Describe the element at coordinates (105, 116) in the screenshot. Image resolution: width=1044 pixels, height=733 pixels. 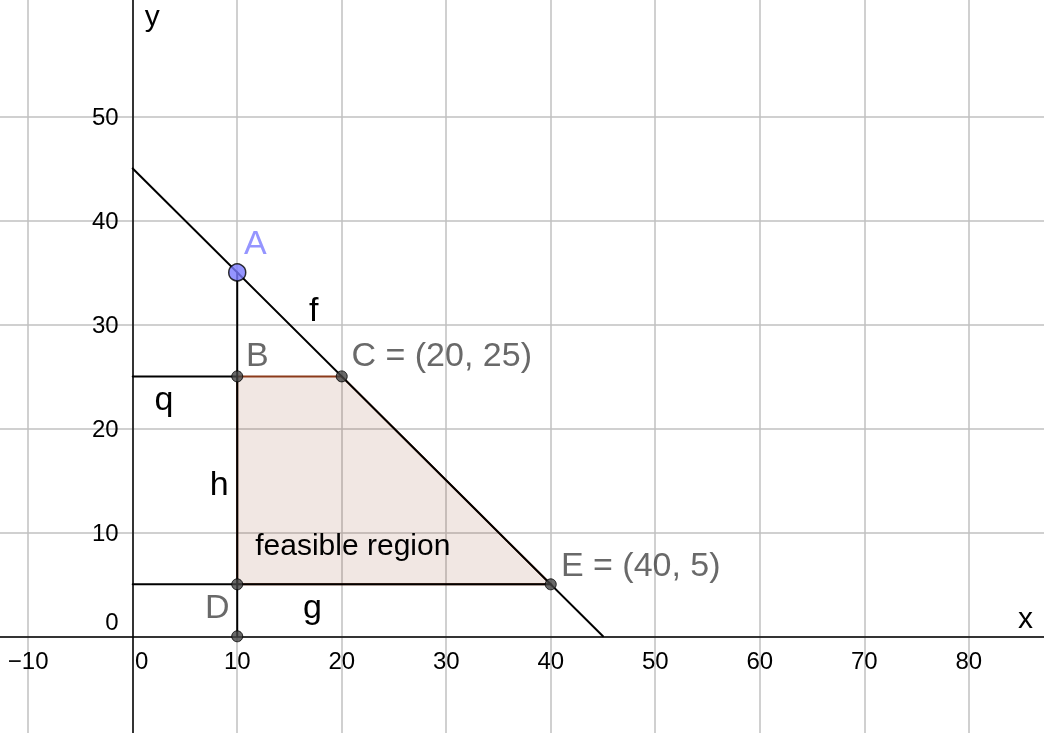
I see `y-tick-label: 50` at that location.